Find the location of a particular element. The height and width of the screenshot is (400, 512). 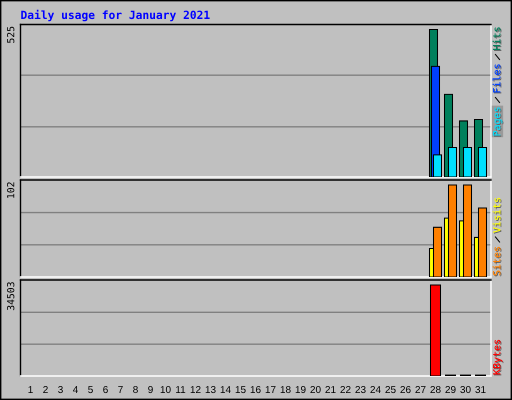

chart-title: Daily usage for January 2021 is located at coordinates (115, 16).